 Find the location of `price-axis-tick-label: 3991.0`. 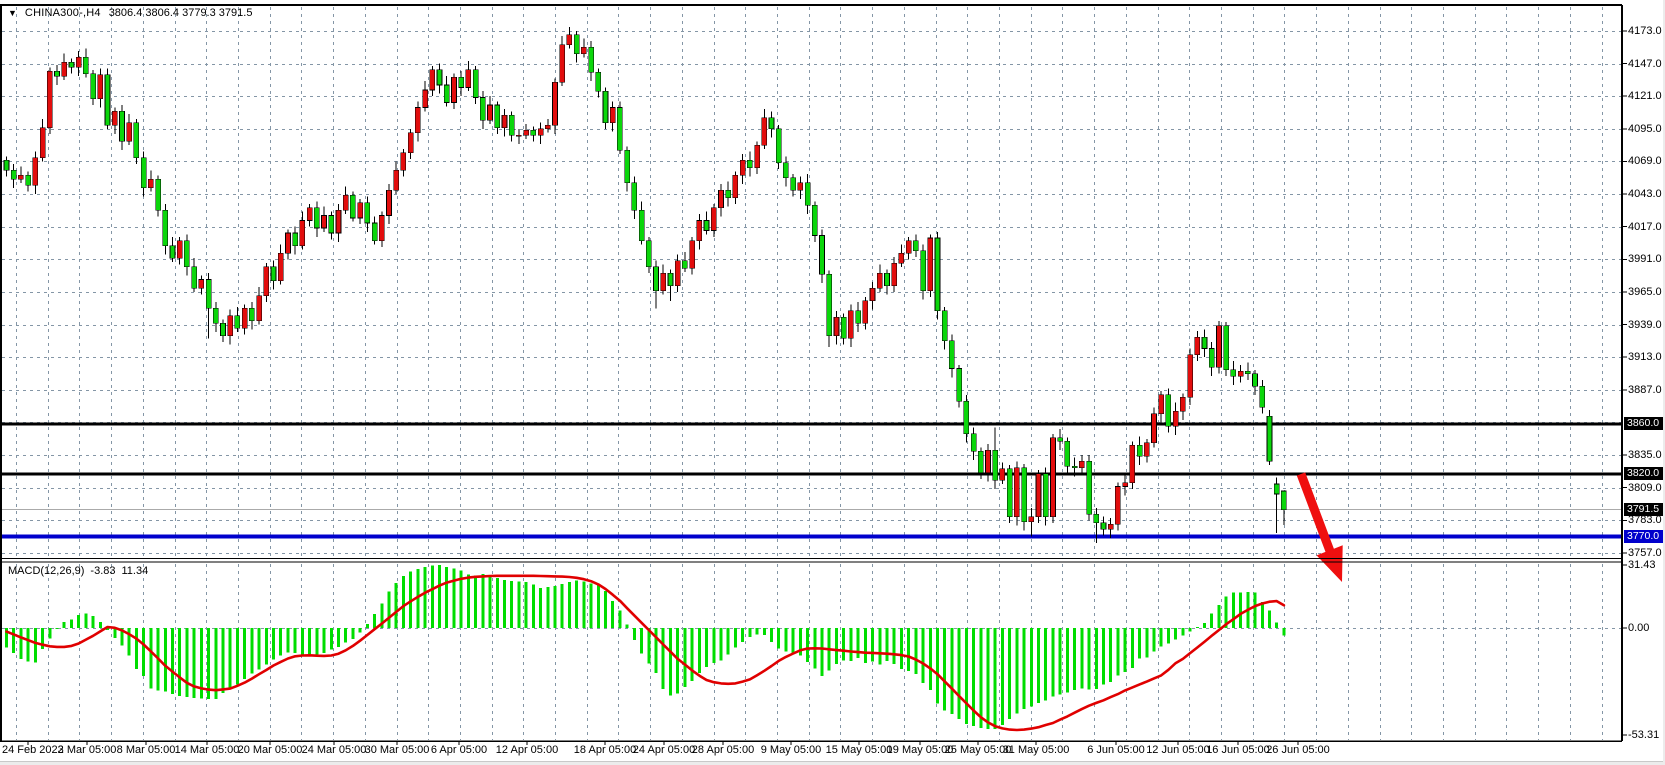

price-axis-tick-label: 3991.0 is located at coordinates (1645, 259).